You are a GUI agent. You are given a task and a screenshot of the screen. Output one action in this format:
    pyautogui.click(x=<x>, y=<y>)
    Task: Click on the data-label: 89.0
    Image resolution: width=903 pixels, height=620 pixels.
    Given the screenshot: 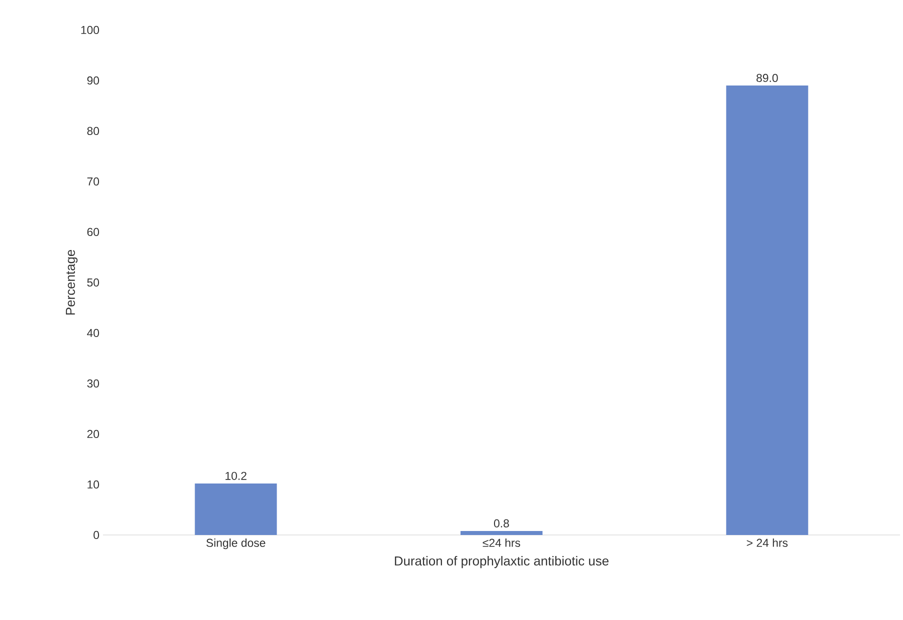 What is the action you would take?
    pyautogui.click(x=767, y=78)
    